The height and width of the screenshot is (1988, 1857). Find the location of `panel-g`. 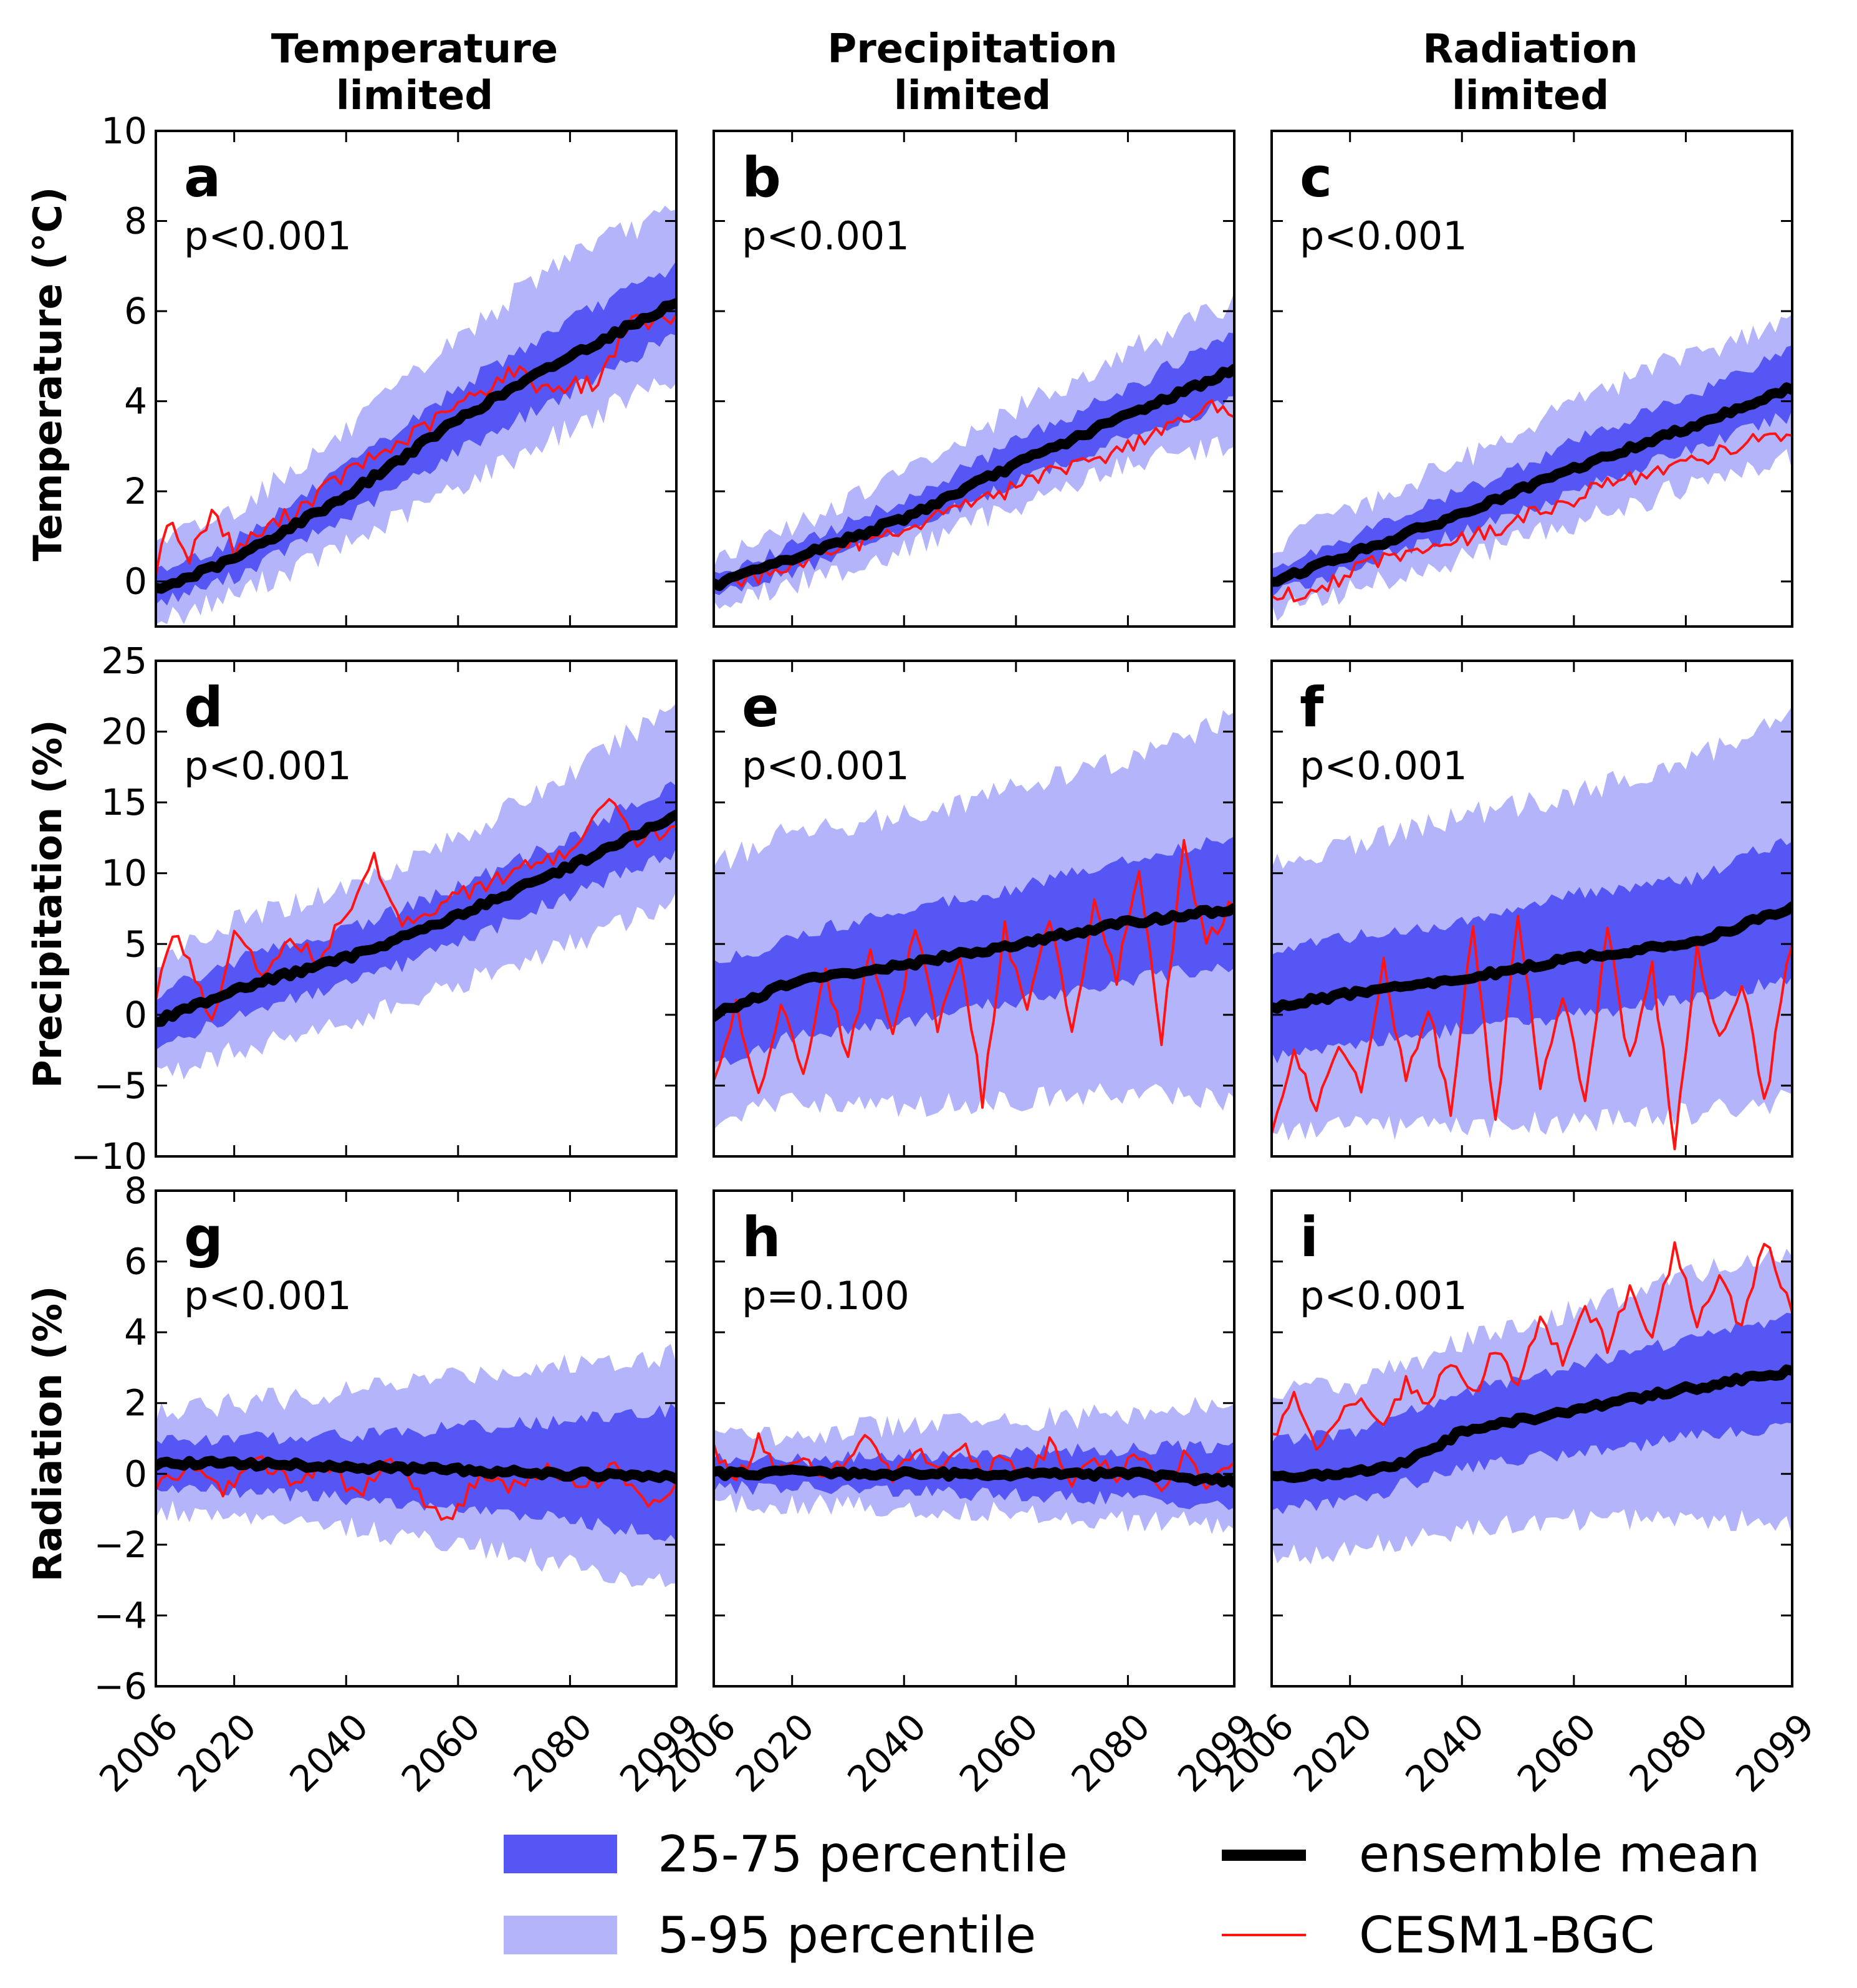

panel-g is located at coordinates (416, 1438).